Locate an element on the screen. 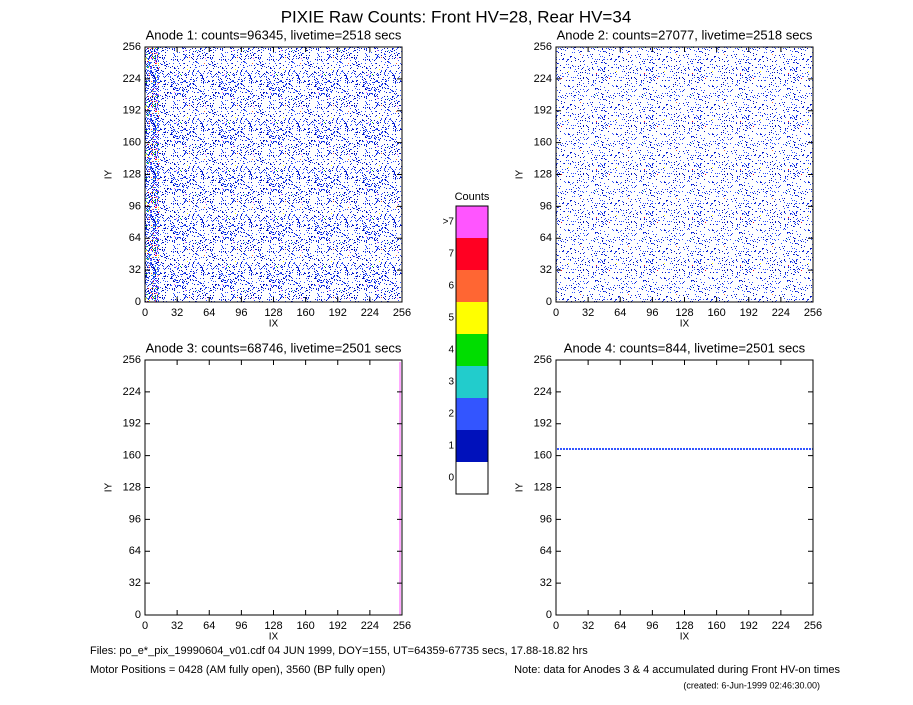  colorbar-frame is located at coordinates (472, 350).